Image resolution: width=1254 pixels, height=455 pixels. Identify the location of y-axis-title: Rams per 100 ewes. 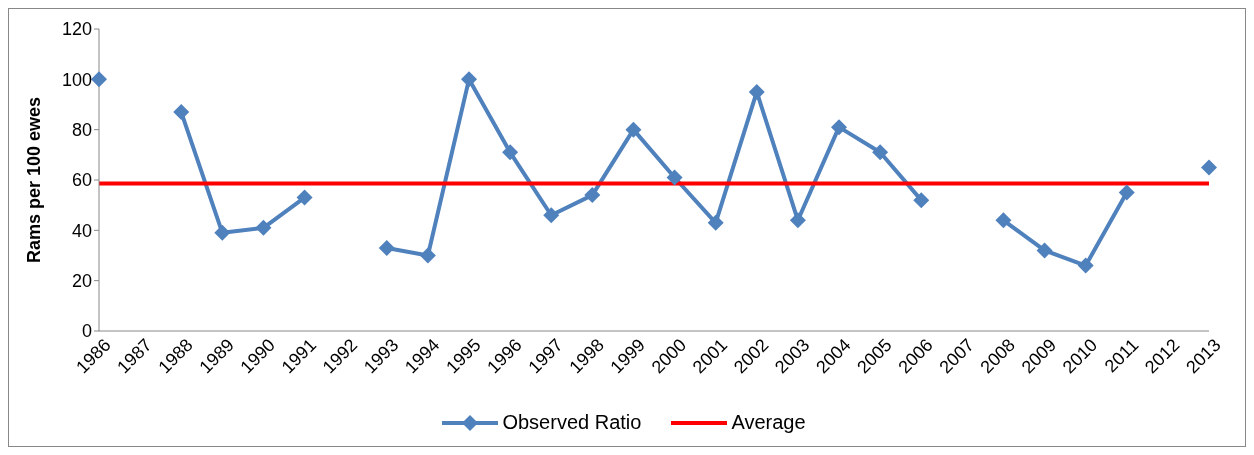
(34, 180).